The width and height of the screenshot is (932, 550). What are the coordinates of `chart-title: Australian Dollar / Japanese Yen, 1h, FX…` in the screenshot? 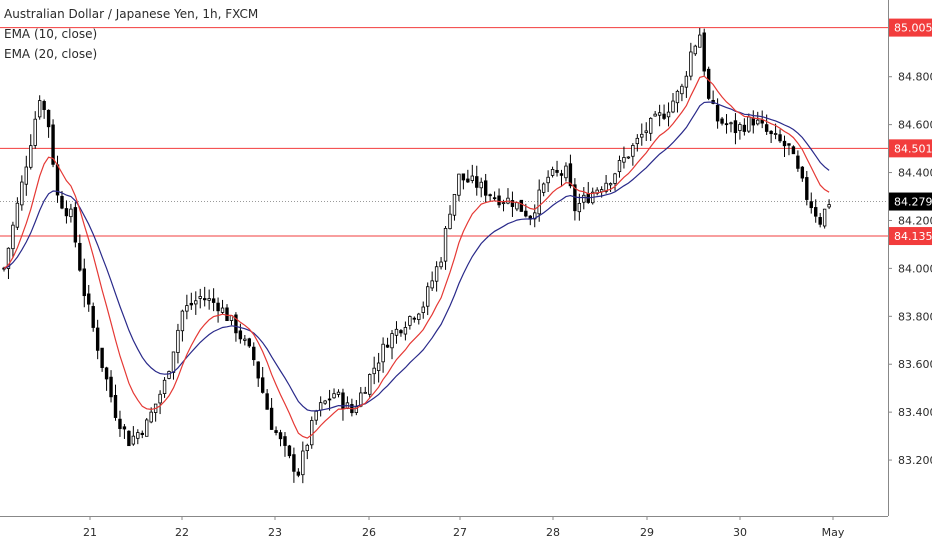 It's located at (131, 14).